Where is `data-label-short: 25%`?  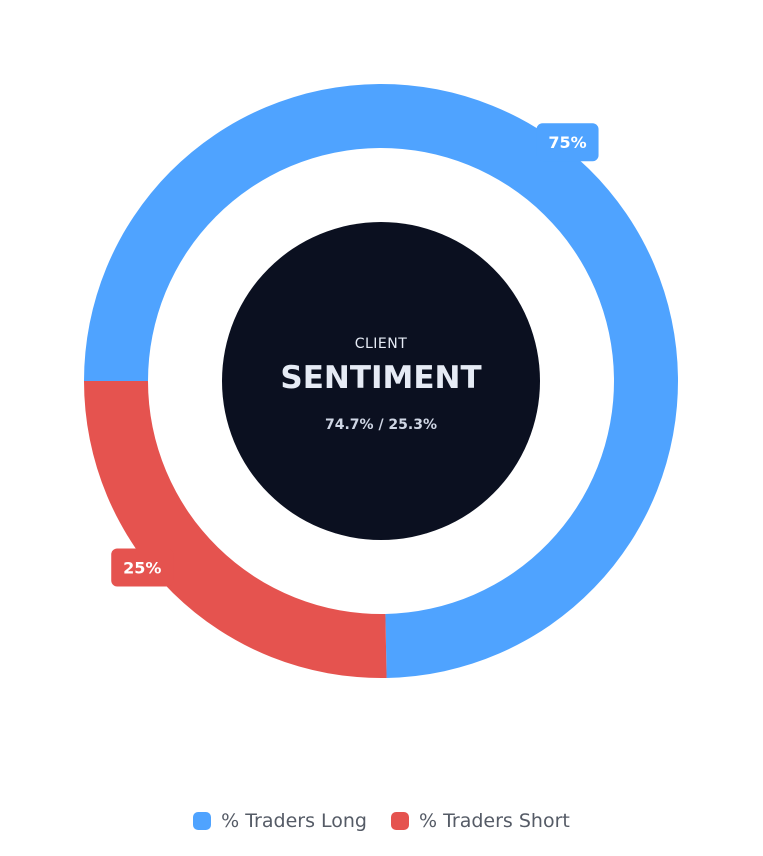
data-label-short: 25% is located at coordinates (142, 567).